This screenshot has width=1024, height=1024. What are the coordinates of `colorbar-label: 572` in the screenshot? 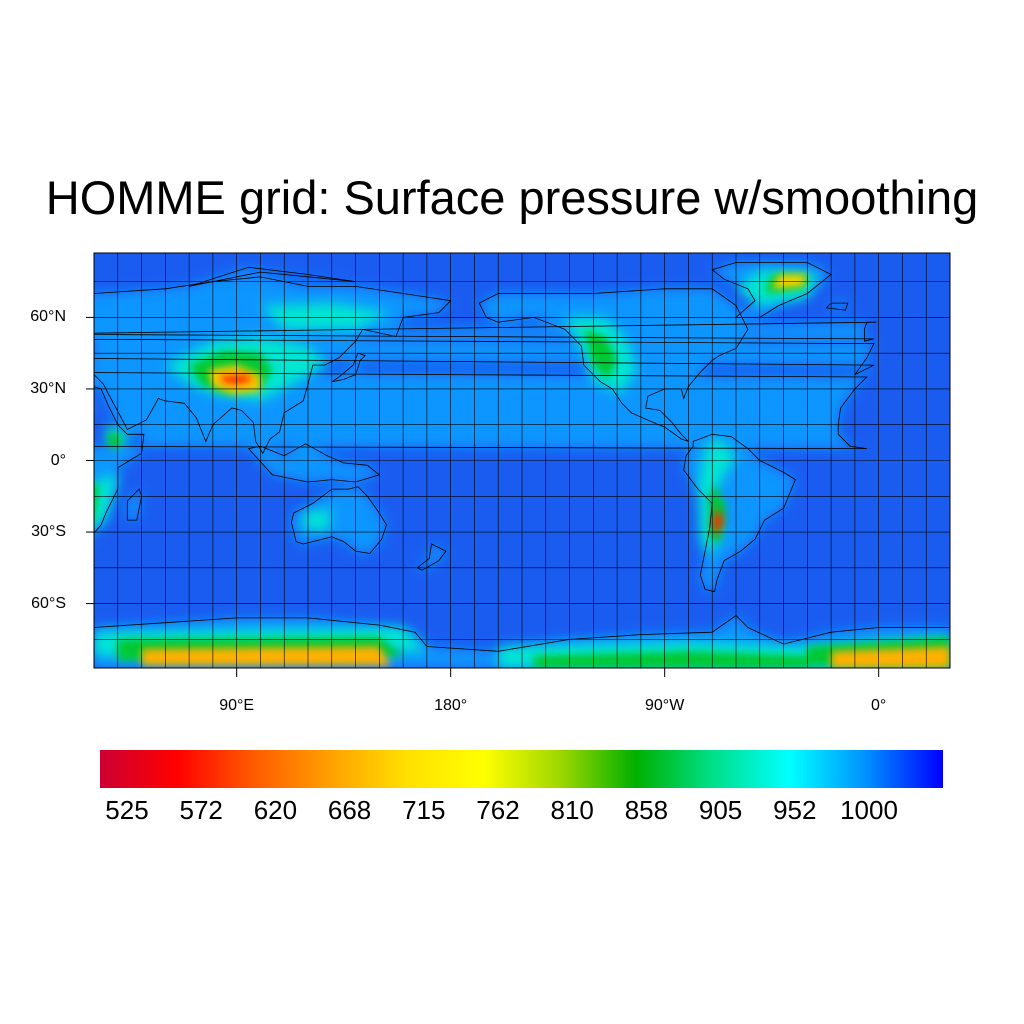 It's located at (201, 810).